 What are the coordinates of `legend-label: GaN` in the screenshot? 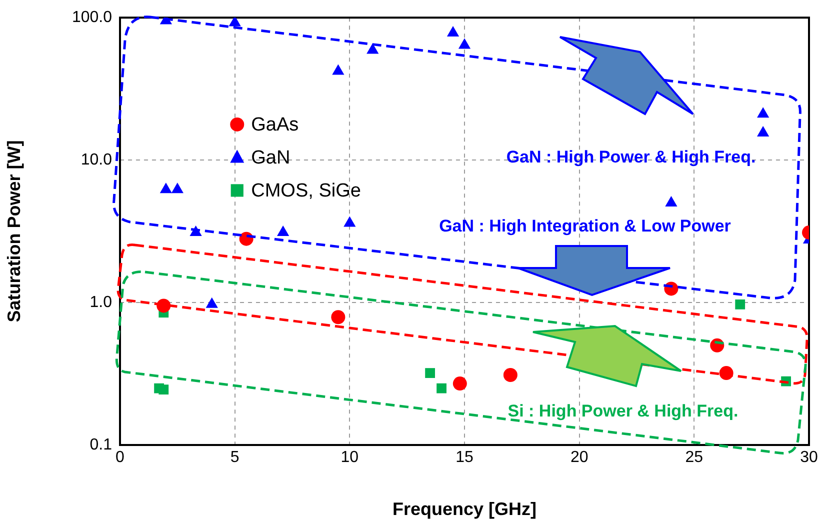 It's located at (270, 158).